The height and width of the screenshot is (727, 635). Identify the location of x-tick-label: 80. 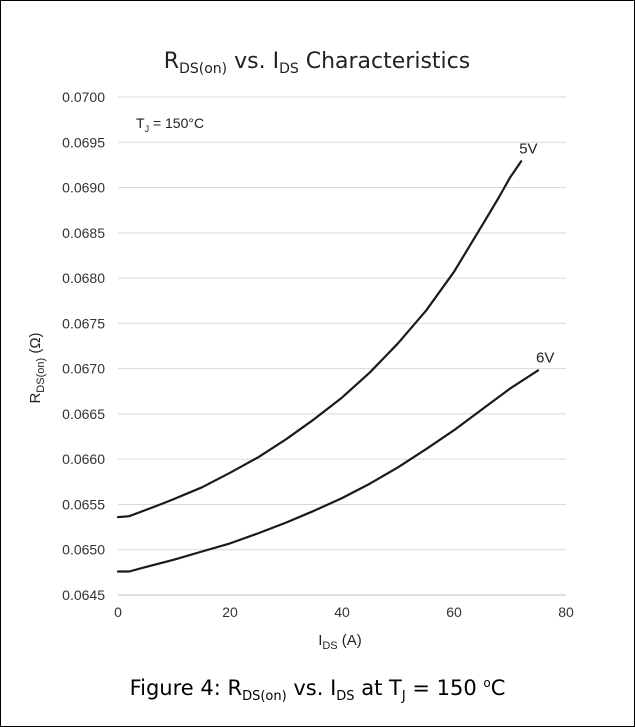
(566, 612).